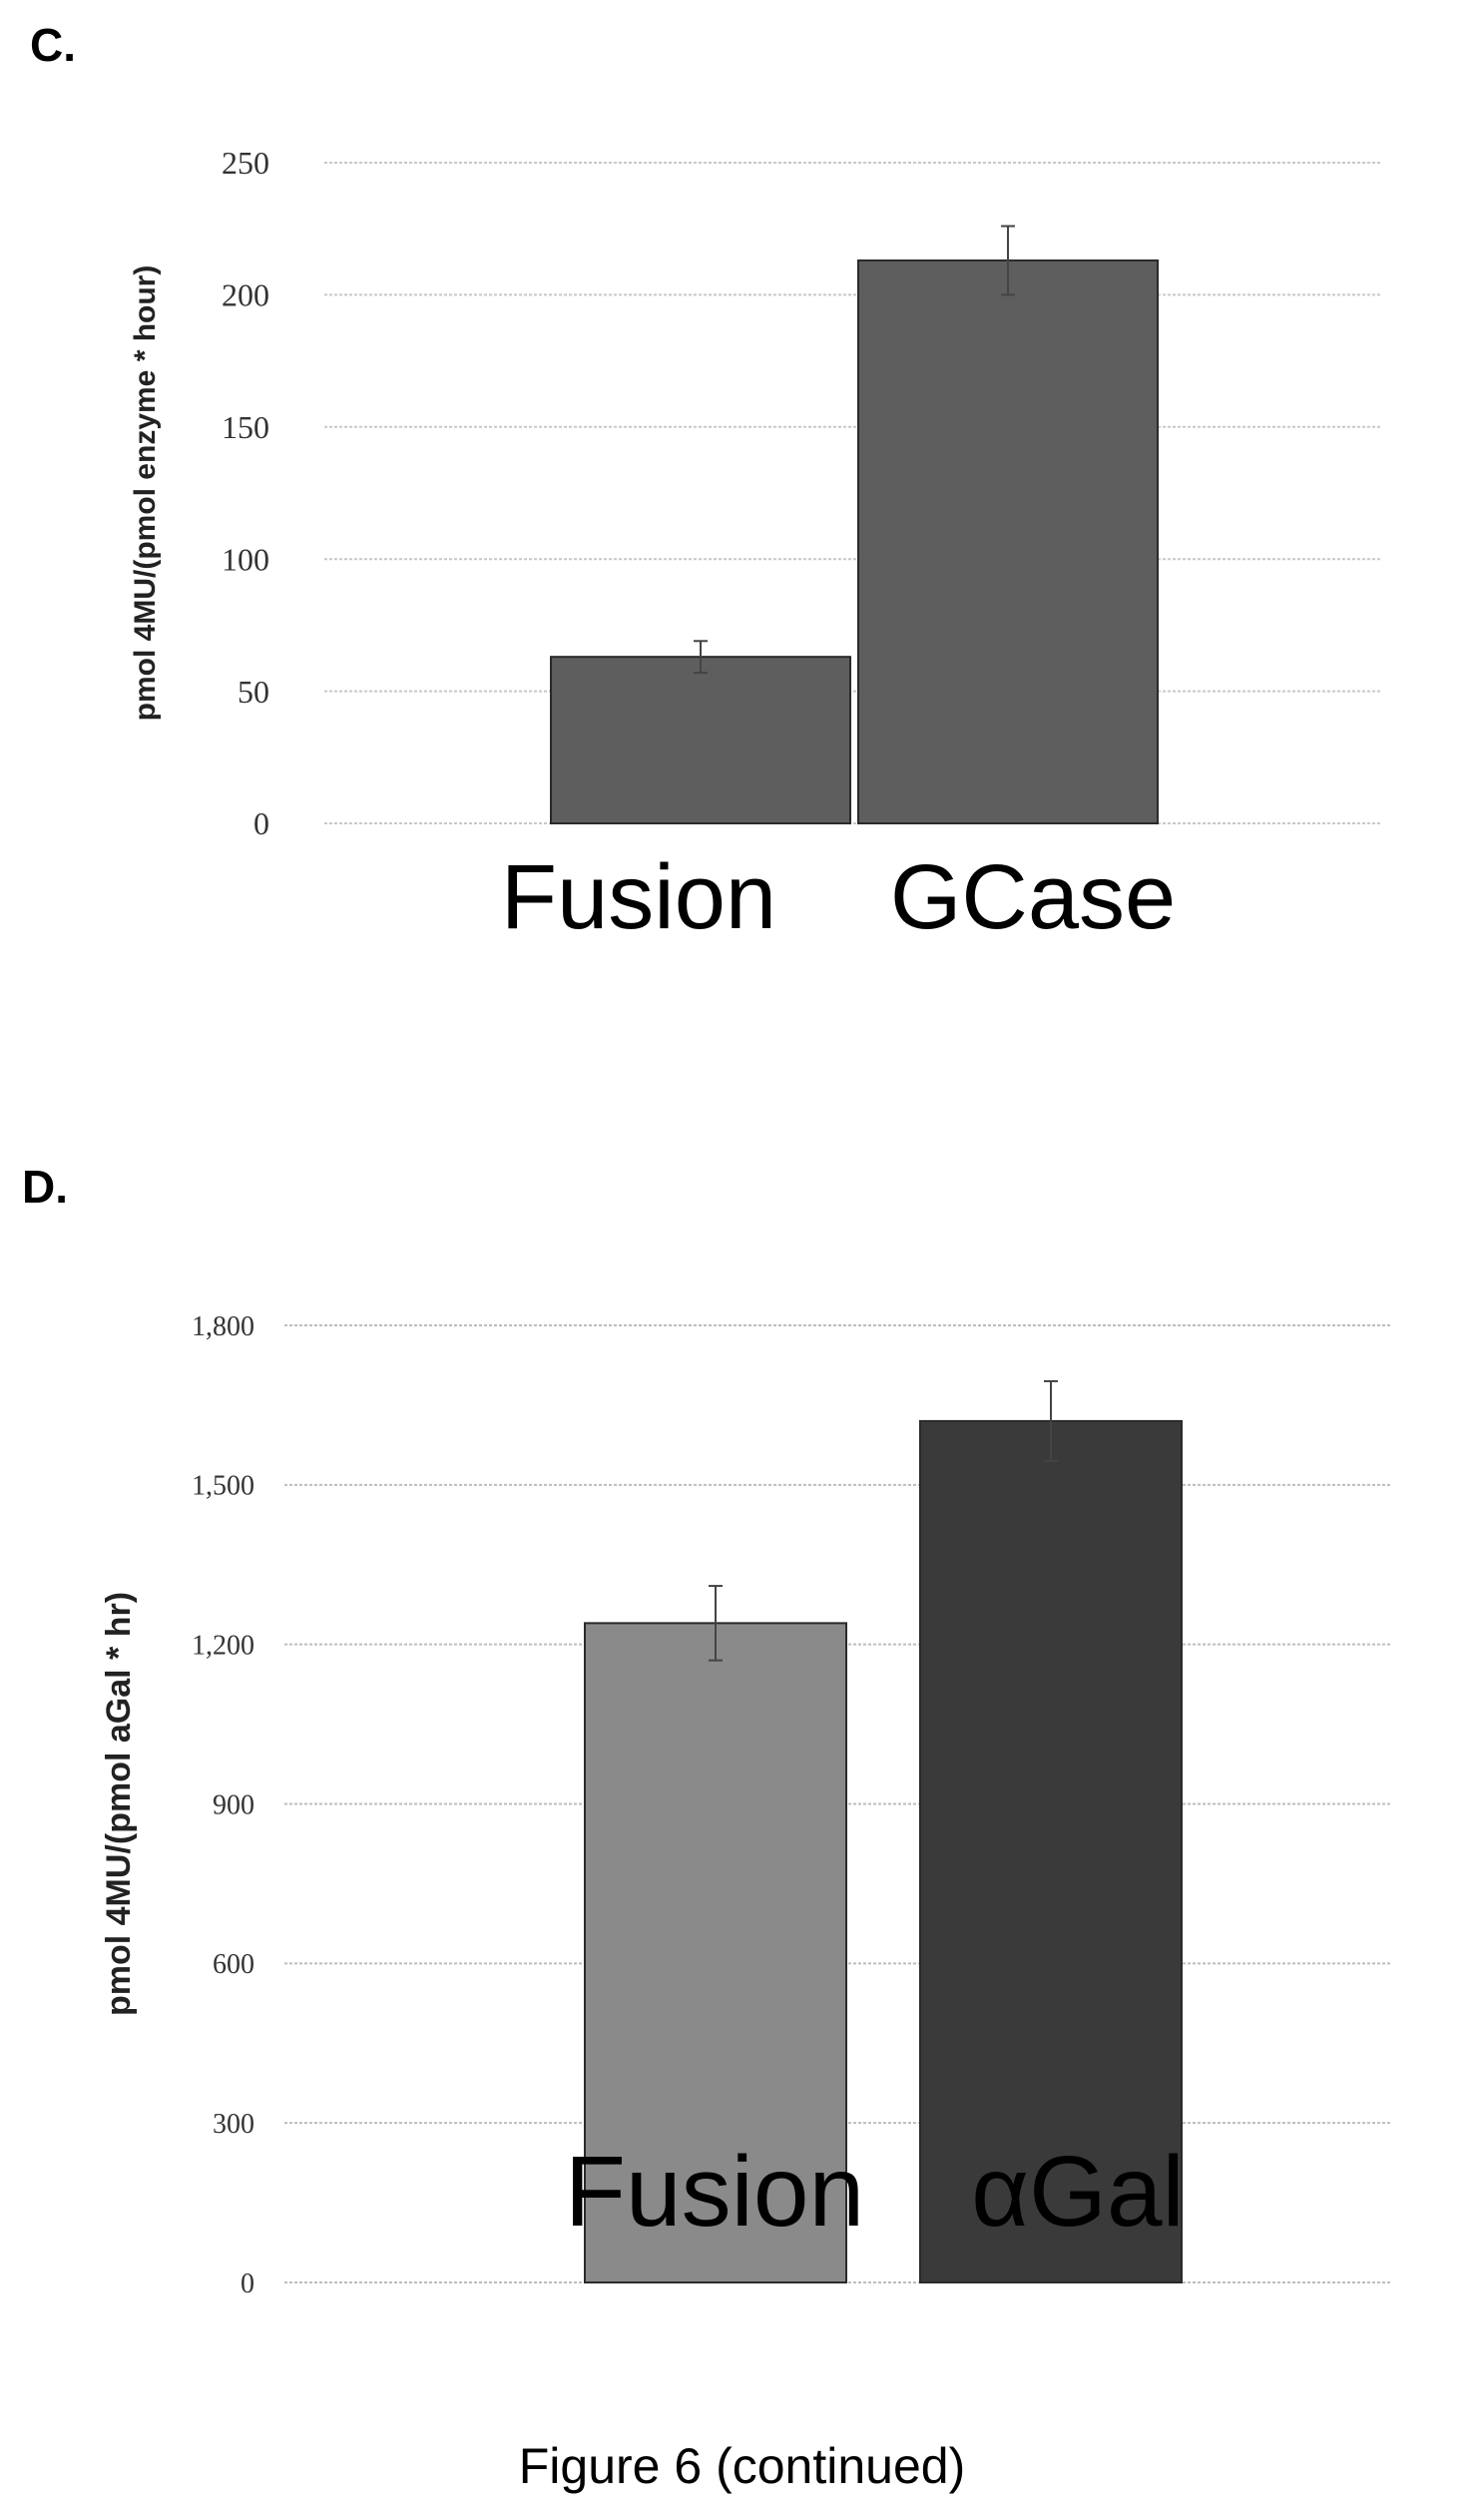 The width and height of the screenshot is (1484, 2518). I want to click on y-tick-label: 1,800, so click(223, 1326).